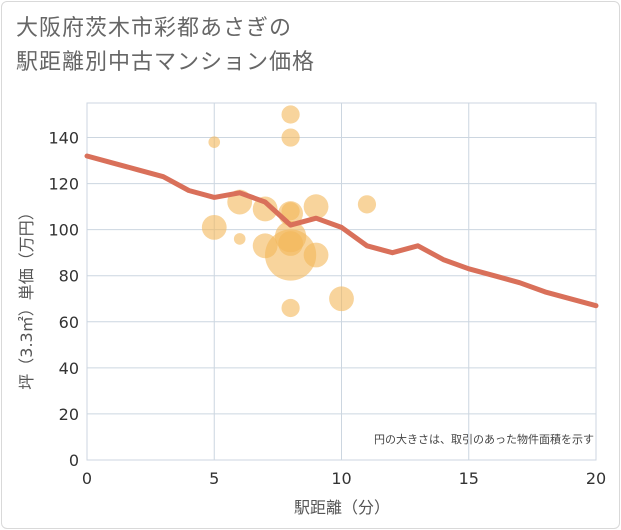  Describe the element at coordinates (484, 439) in the screenshot. I see `size-legend-note: 円の大きさは、取引のあった物件面積を示す` at that location.